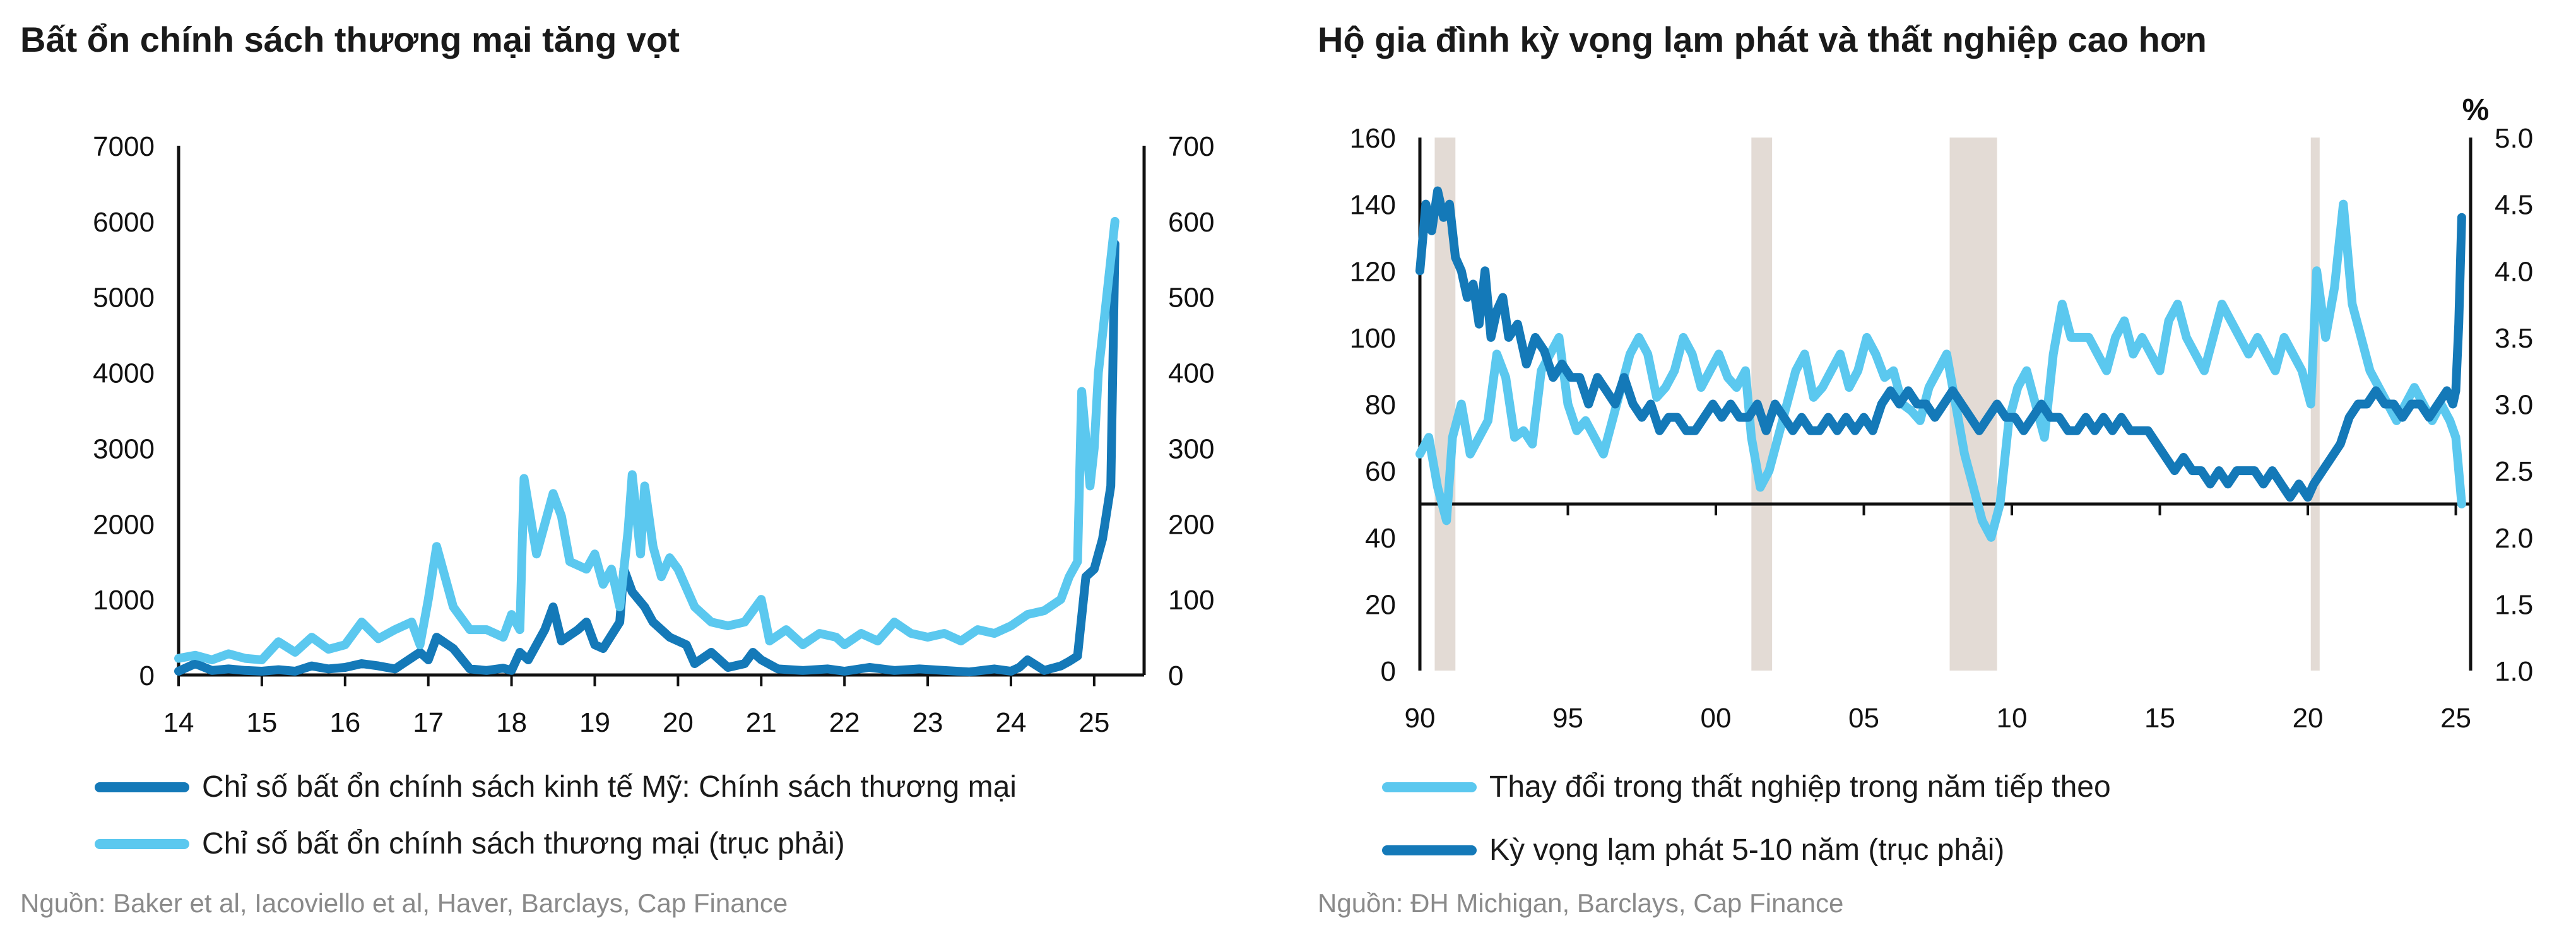 The image size is (2576, 933). Describe the element at coordinates (1191, 298) in the screenshot. I see `y-tick-label-right: 500` at that location.